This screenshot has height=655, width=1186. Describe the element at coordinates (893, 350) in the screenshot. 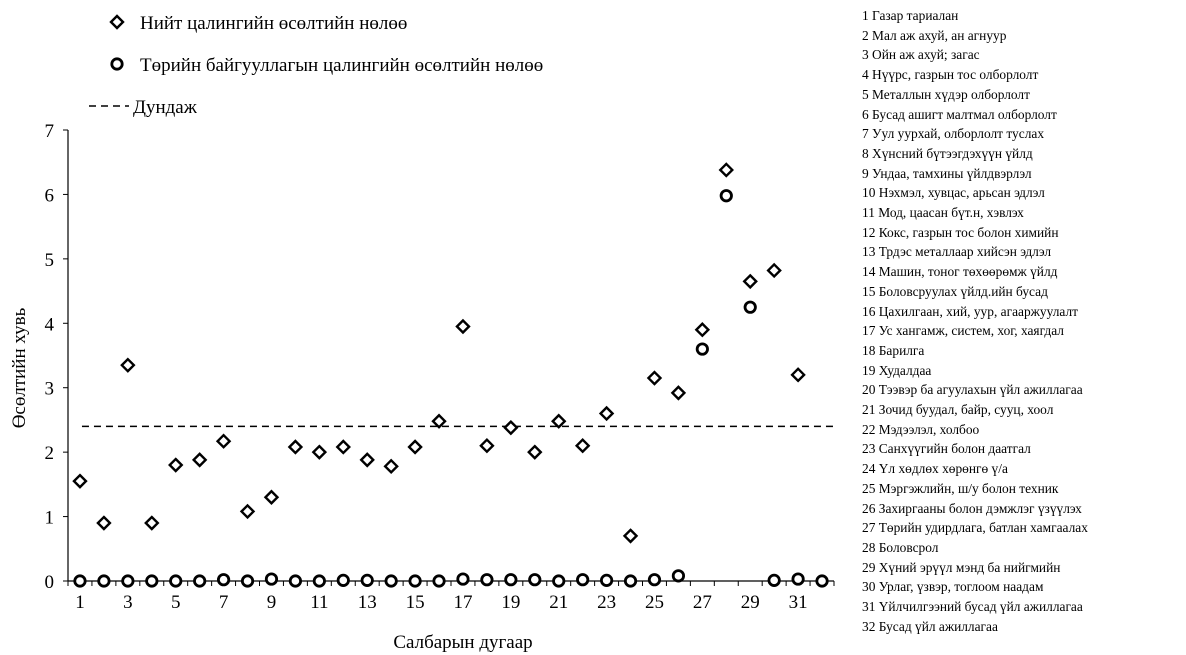

I see `sector-item: 18 Барилга` at that location.